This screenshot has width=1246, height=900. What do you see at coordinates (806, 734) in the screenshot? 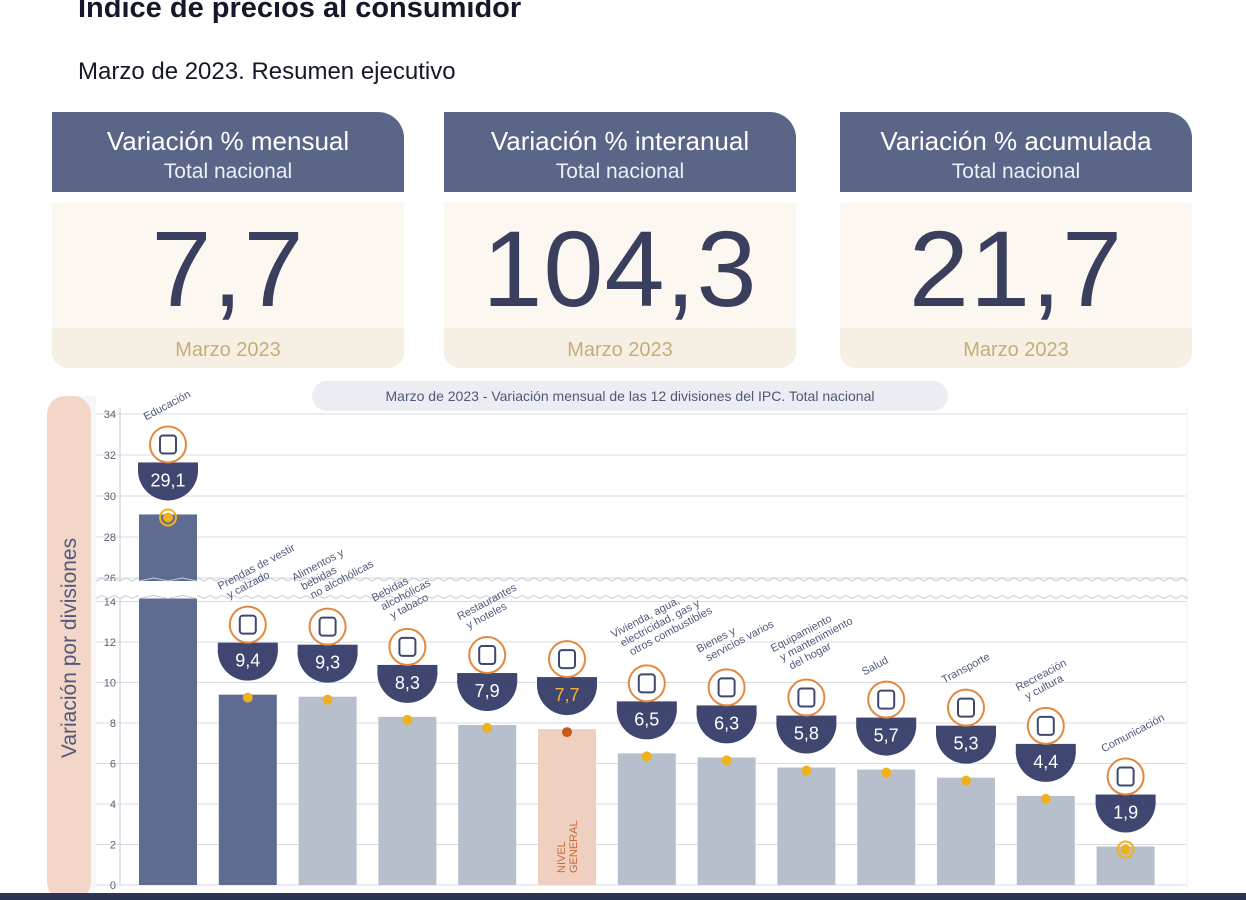
I see `value-label: 5,8` at bounding box center [806, 734].